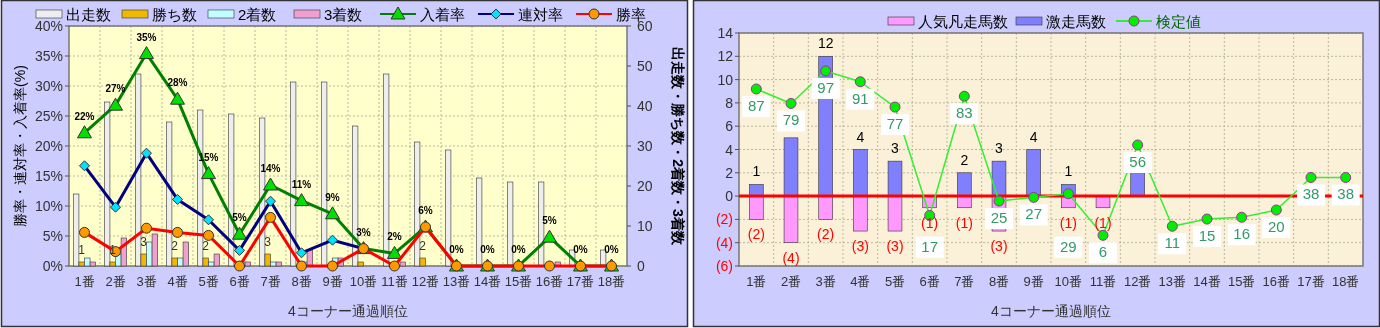 The width and height of the screenshot is (1380, 328). Describe the element at coordinates (20, 146) in the screenshot. I see `y-axis-title: 勝率・連対率・入着率(%)` at that location.